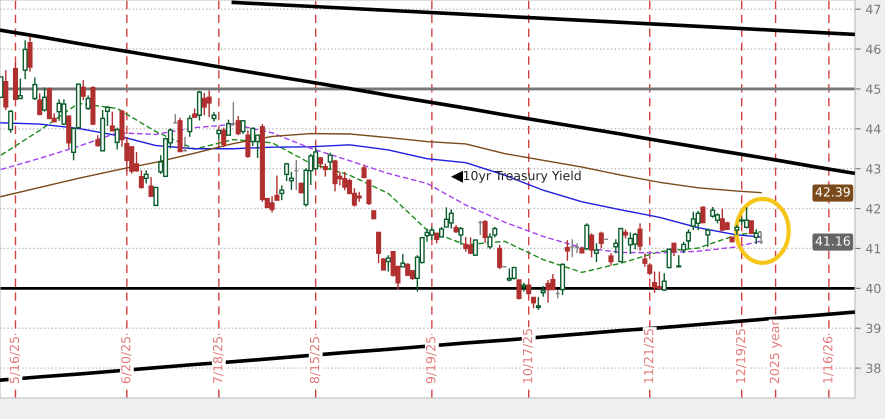  Describe the element at coordinates (828, 359) in the screenshot. I see `x-tick-label: 1/16/26` at that location.